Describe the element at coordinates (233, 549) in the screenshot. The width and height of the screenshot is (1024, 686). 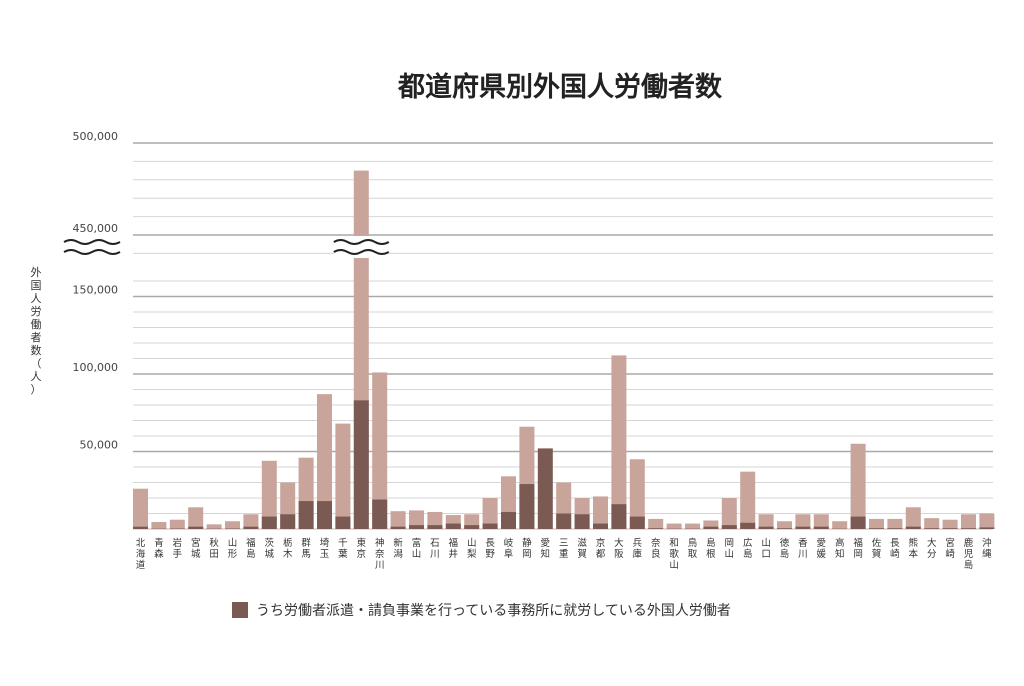
I see `x-tick-label-5: 山形` at that location.